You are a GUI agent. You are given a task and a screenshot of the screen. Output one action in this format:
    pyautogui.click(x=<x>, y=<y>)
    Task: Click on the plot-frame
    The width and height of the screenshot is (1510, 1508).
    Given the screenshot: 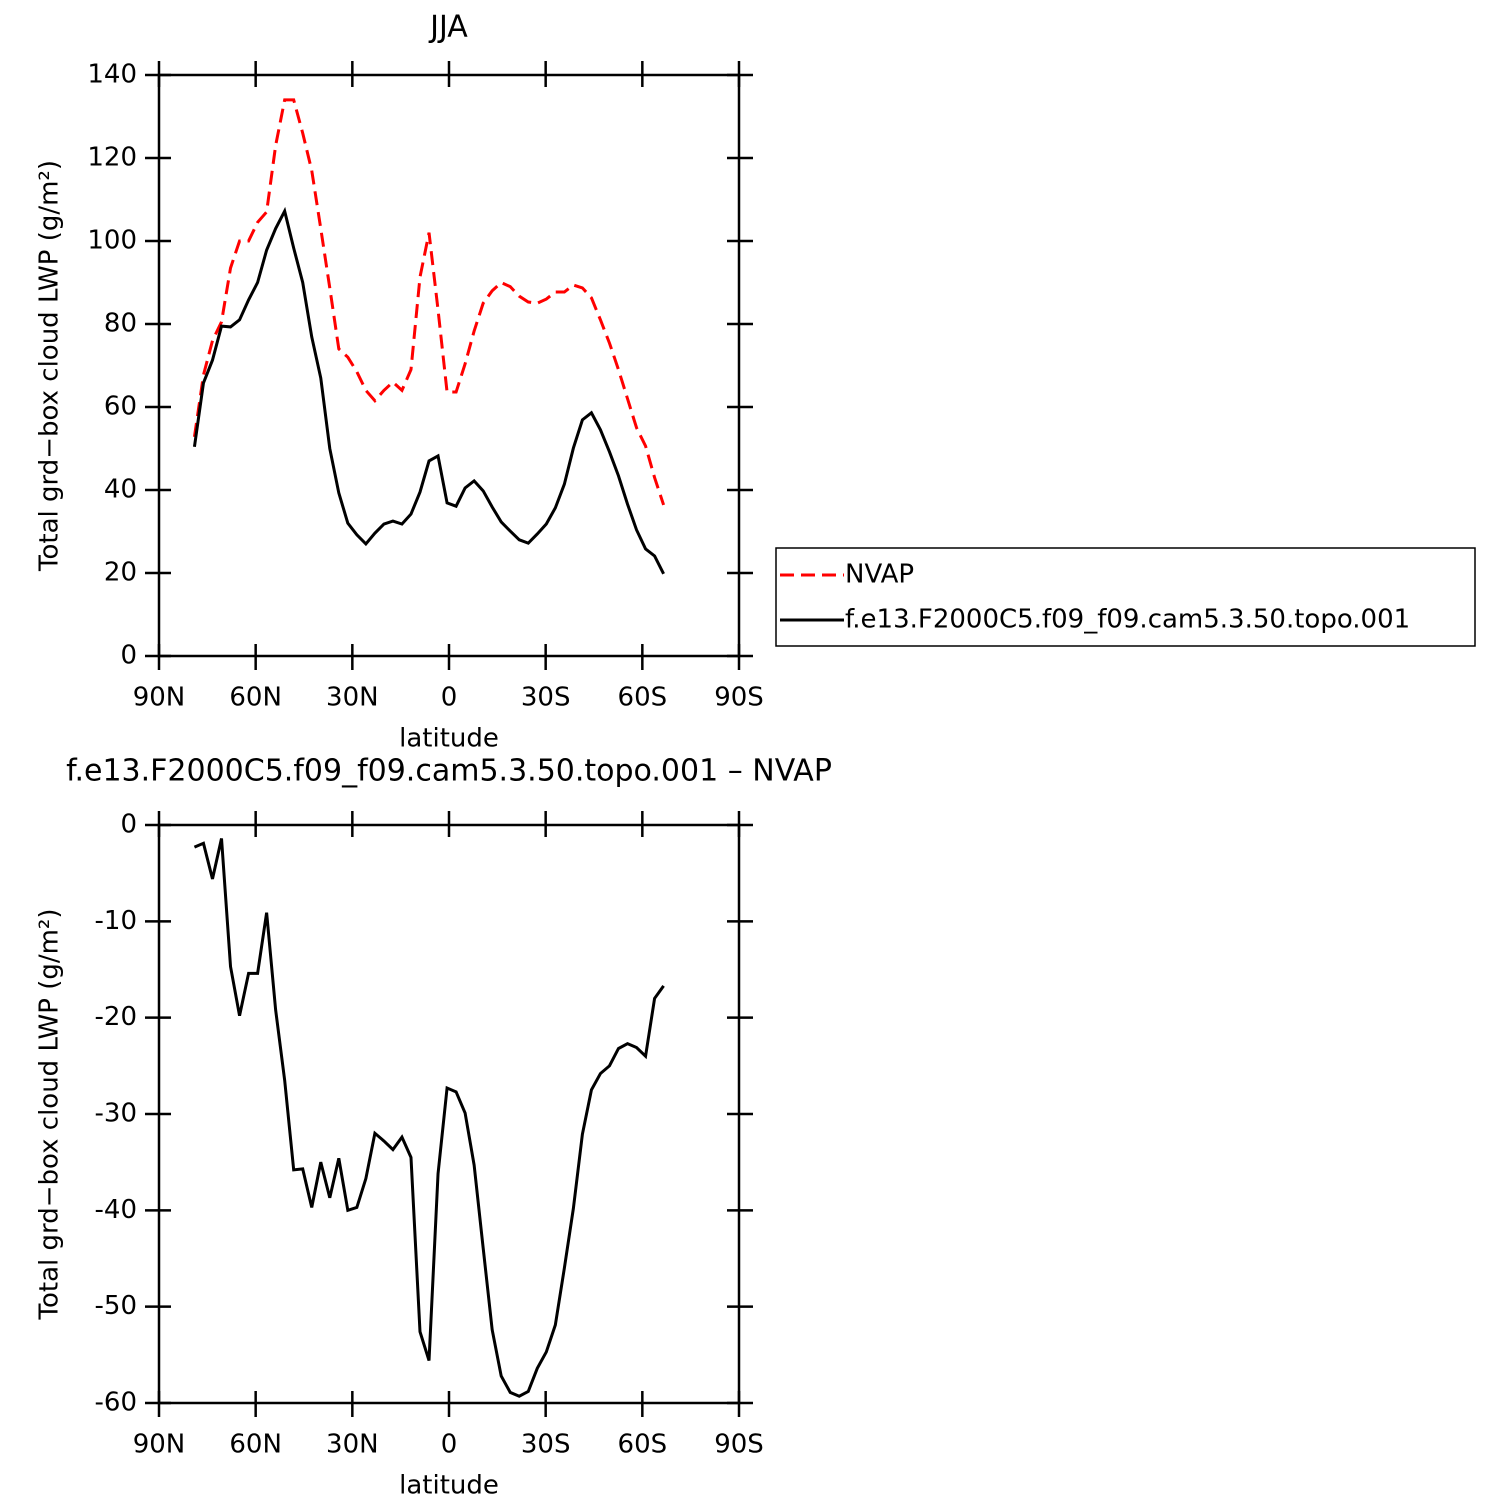 What is the action you would take?
    pyautogui.click(x=449, y=1114)
    